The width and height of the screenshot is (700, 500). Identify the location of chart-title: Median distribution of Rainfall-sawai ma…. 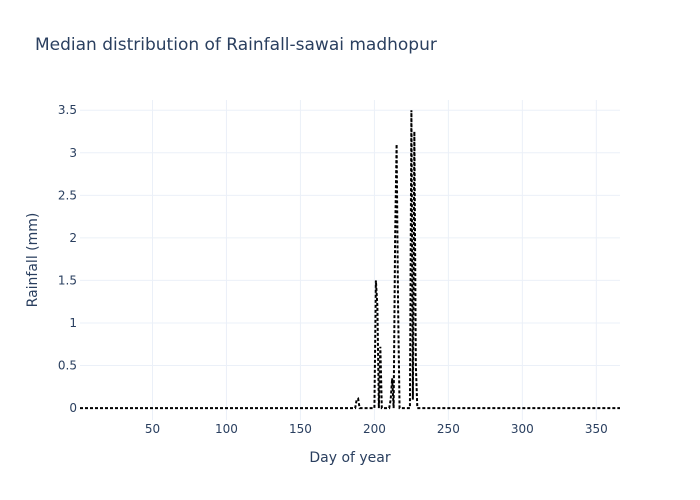
(236, 45).